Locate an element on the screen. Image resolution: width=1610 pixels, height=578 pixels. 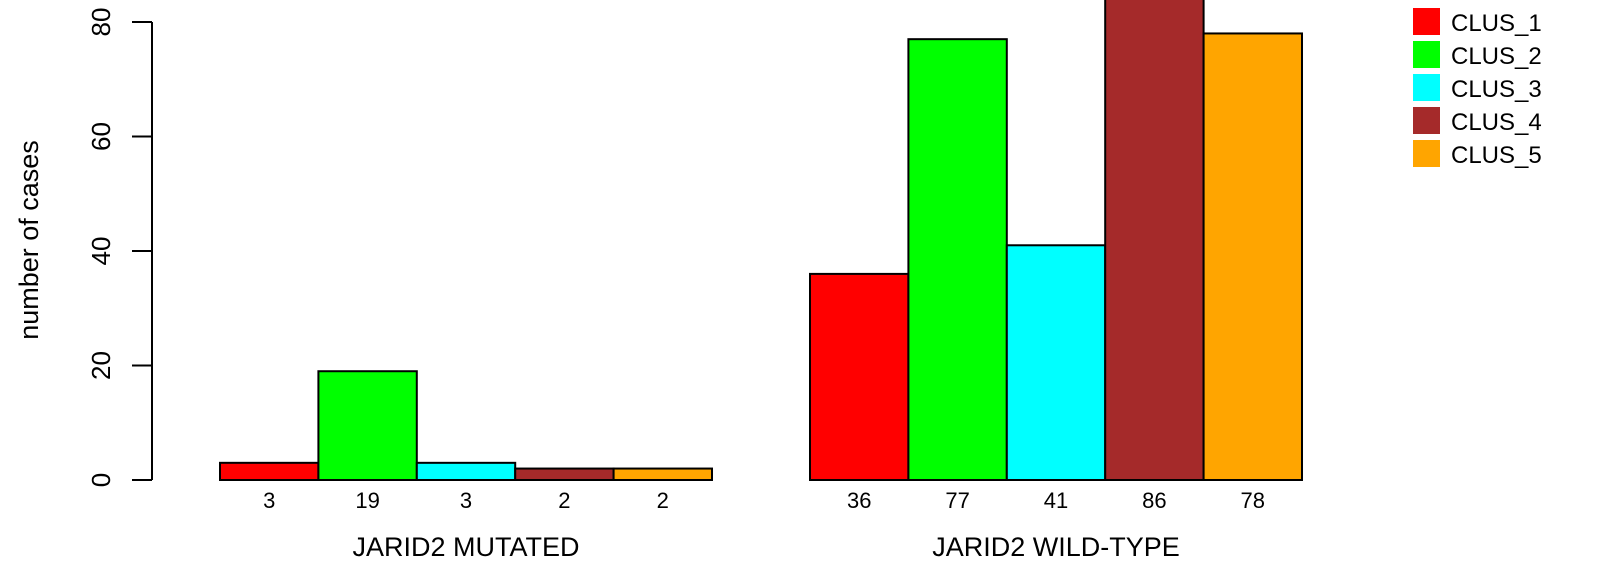
y-tick-label: 0 is located at coordinates (101, 480).